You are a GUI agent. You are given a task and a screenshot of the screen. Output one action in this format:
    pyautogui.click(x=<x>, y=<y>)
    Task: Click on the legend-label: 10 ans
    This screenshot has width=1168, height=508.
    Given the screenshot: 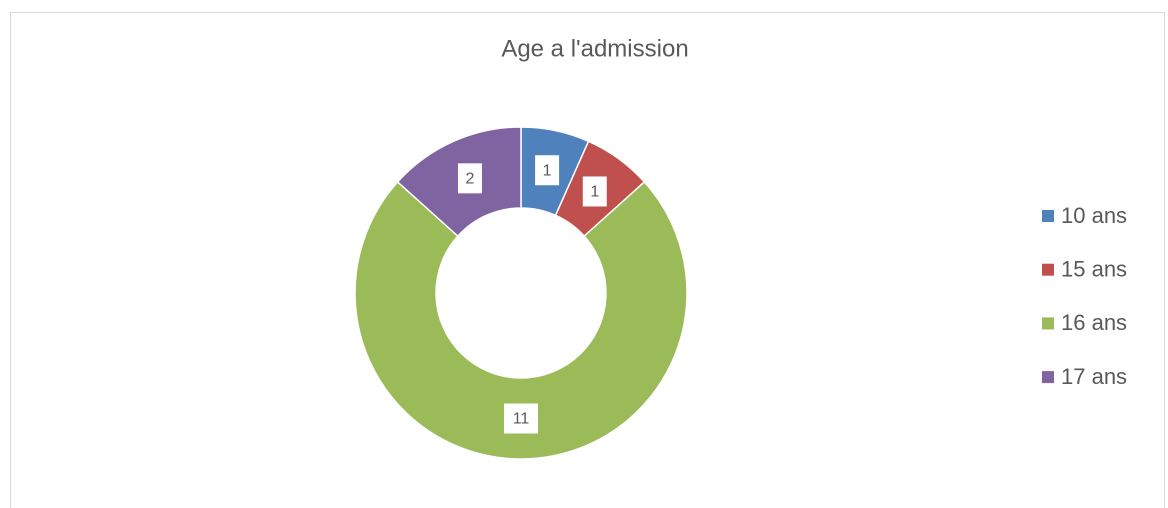 What is the action you would take?
    pyautogui.click(x=1094, y=215)
    